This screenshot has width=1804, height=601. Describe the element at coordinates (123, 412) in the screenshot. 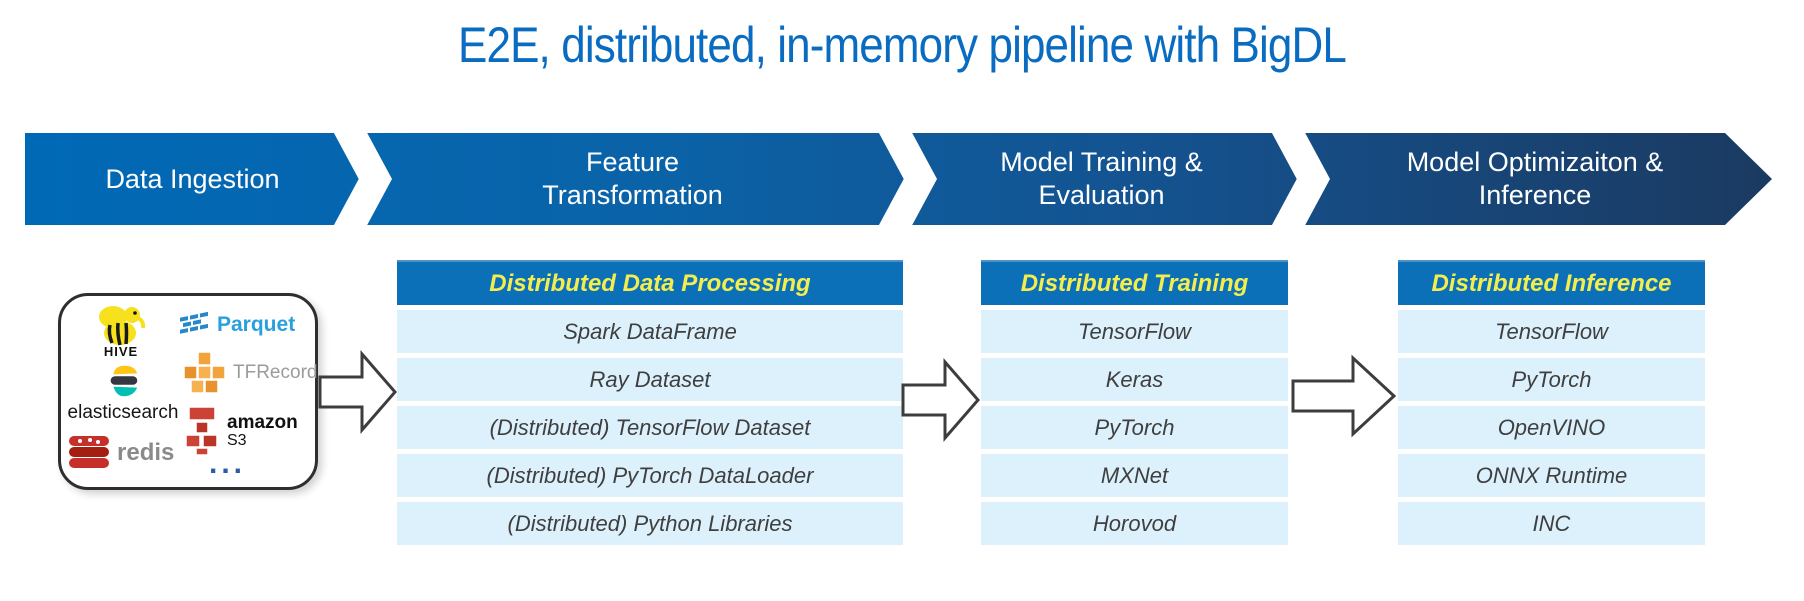

I see `elasticsearch-label: elasticsearch` at that location.